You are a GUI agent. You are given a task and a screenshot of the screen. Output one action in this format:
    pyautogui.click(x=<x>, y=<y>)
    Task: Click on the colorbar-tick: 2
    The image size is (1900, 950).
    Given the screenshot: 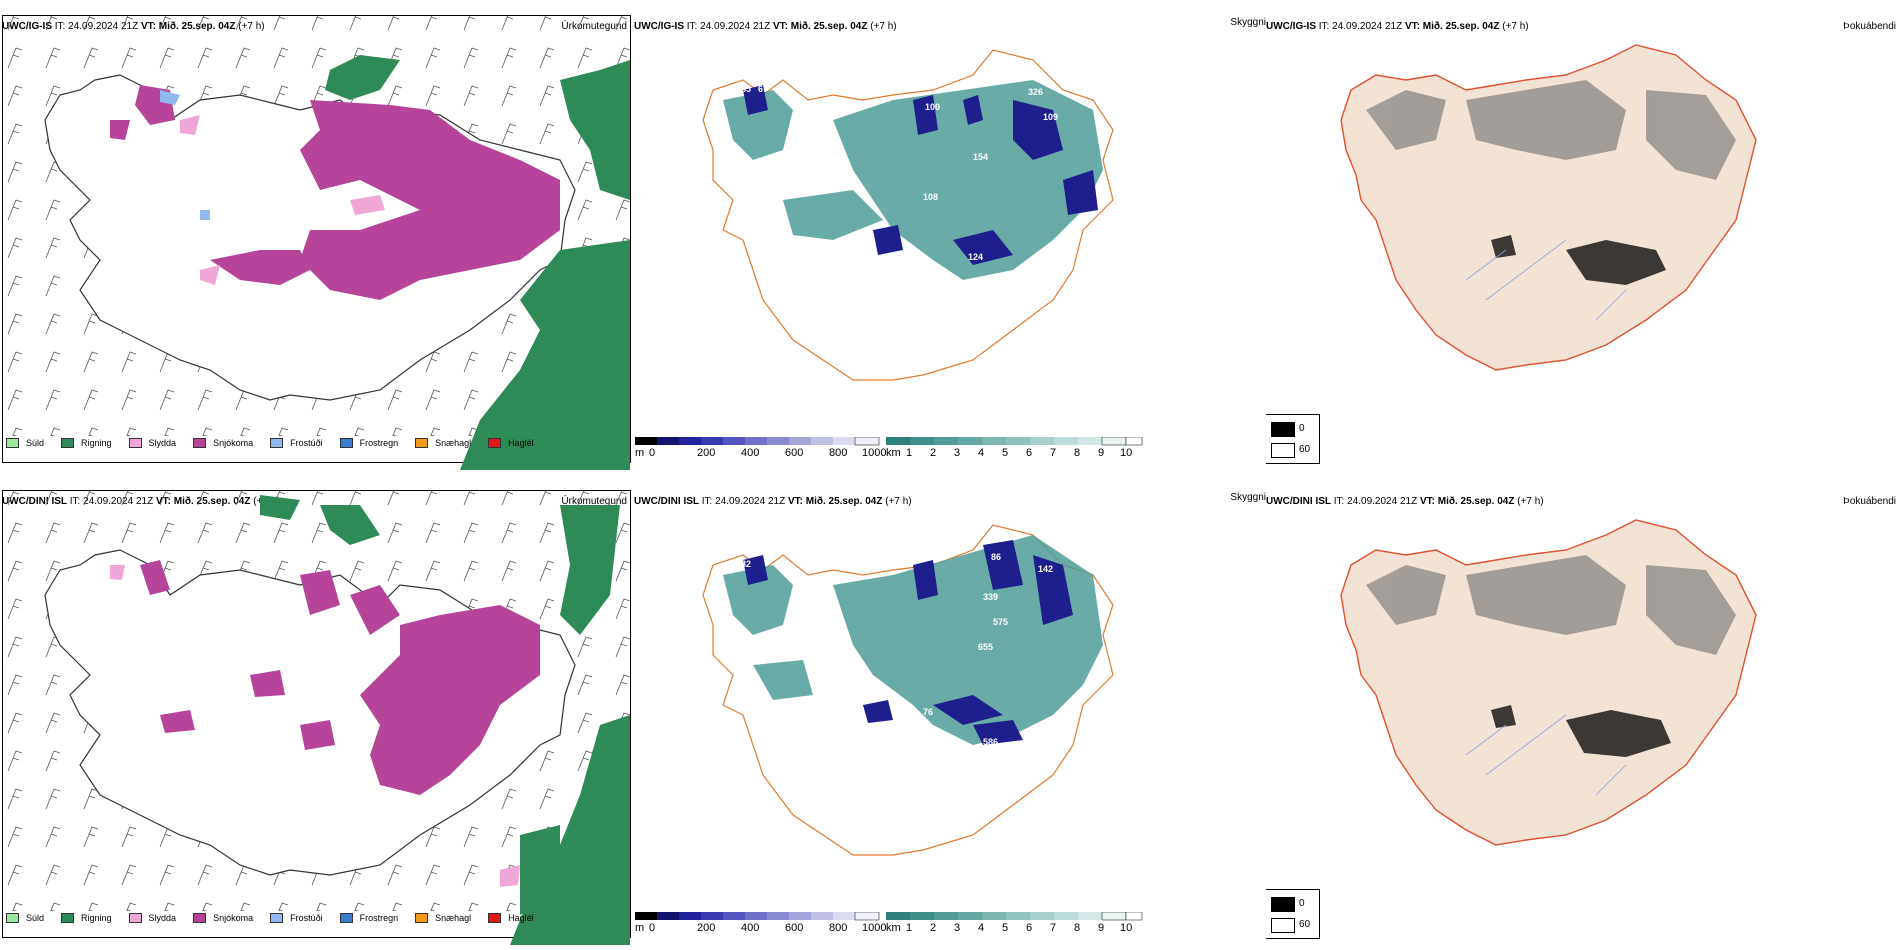 What is the action you would take?
    pyautogui.click(x=933, y=453)
    